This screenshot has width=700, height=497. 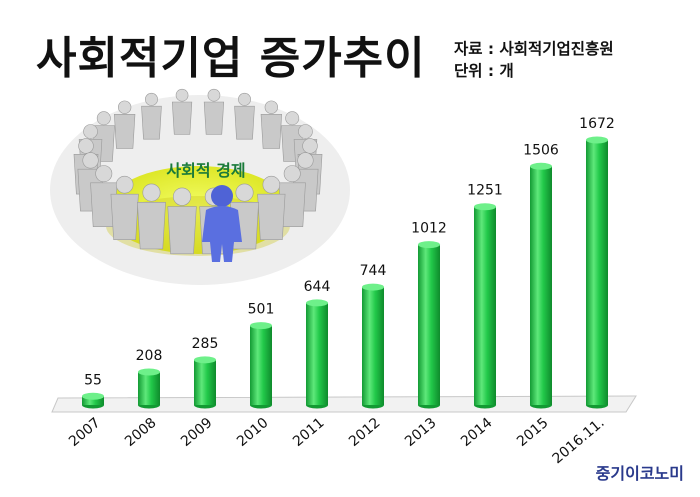 What do you see at coordinates (85, 432) in the screenshot?
I see `x-tick-label: 2007` at bounding box center [85, 432].